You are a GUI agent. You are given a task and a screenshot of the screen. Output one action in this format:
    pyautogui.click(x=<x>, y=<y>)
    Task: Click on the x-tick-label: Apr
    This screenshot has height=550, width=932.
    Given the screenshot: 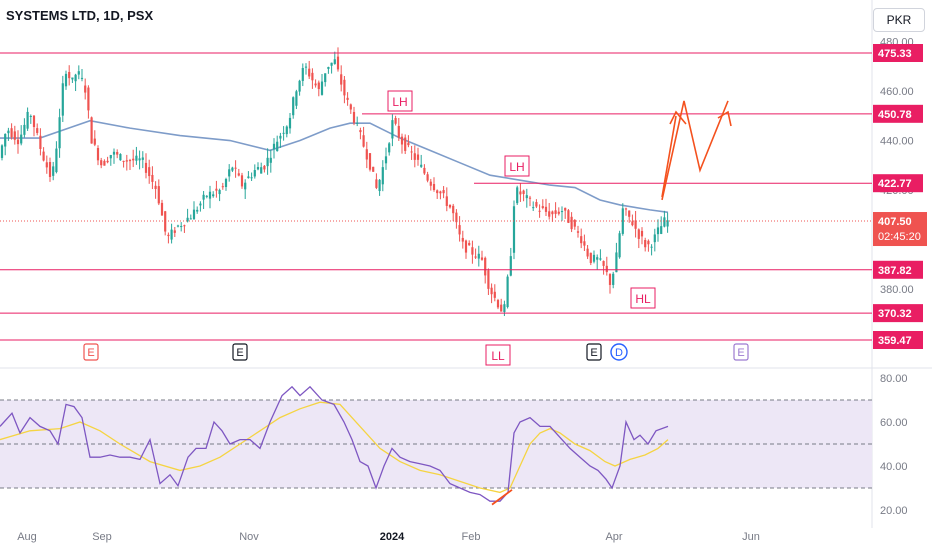 What is the action you would take?
    pyautogui.click(x=613, y=537)
    